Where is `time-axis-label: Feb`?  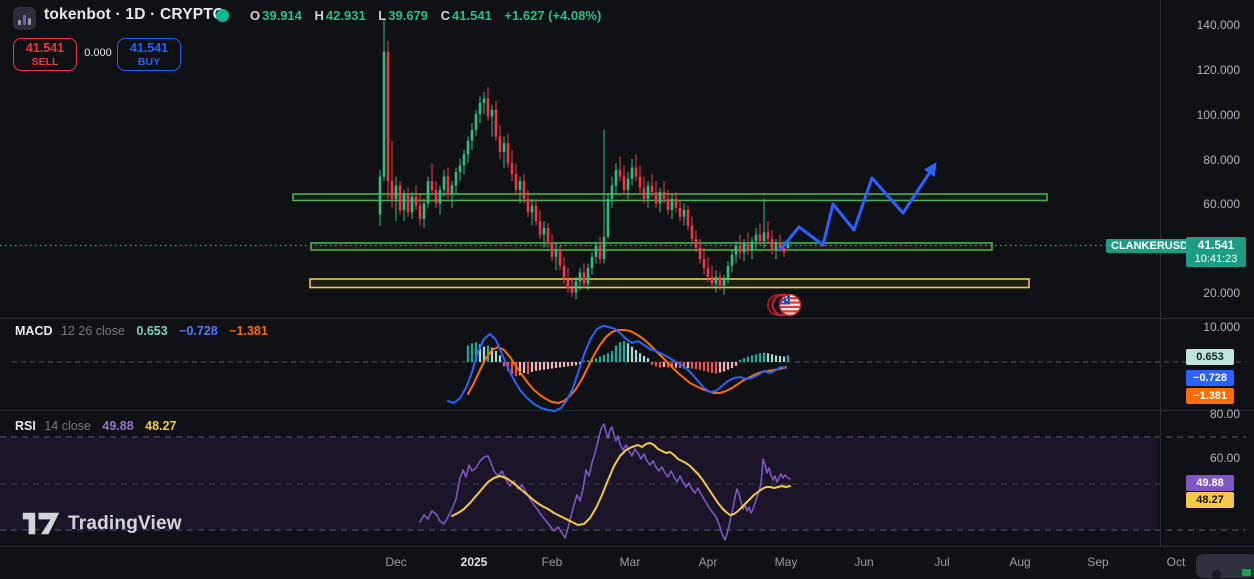 time-axis-label: Feb is located at coordinates (552, 562).